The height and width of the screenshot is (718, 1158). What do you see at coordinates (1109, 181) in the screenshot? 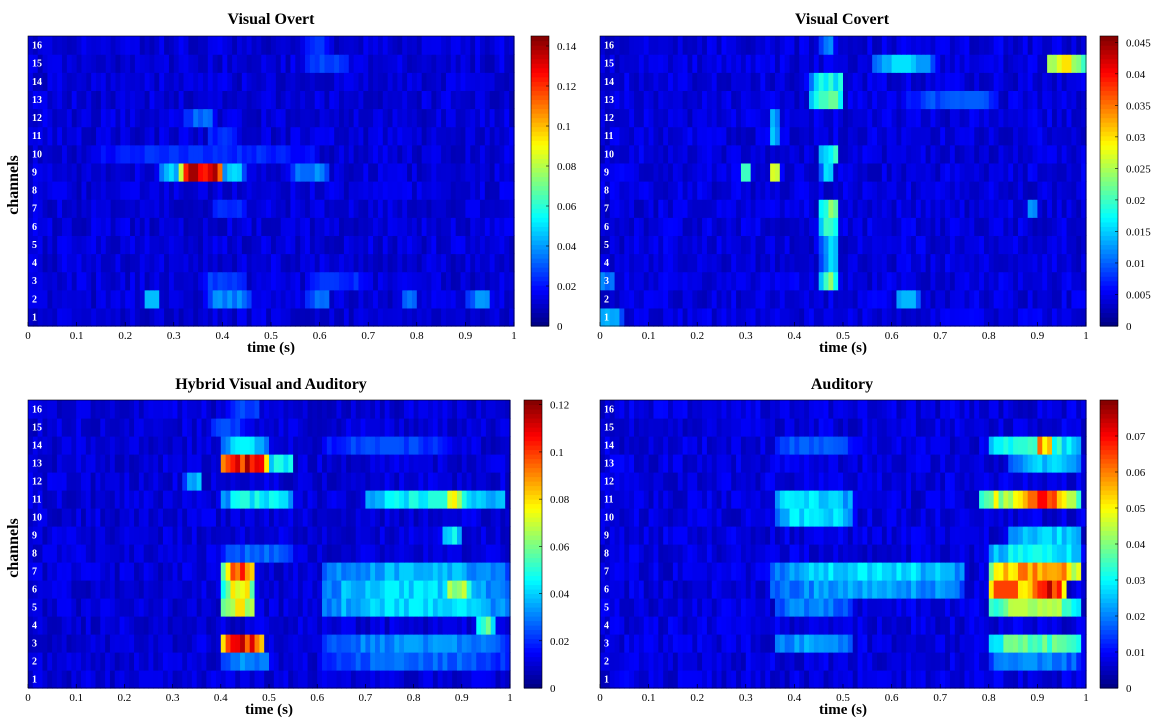
I see `colorbar-frame` at bounding box center [1109, 181].